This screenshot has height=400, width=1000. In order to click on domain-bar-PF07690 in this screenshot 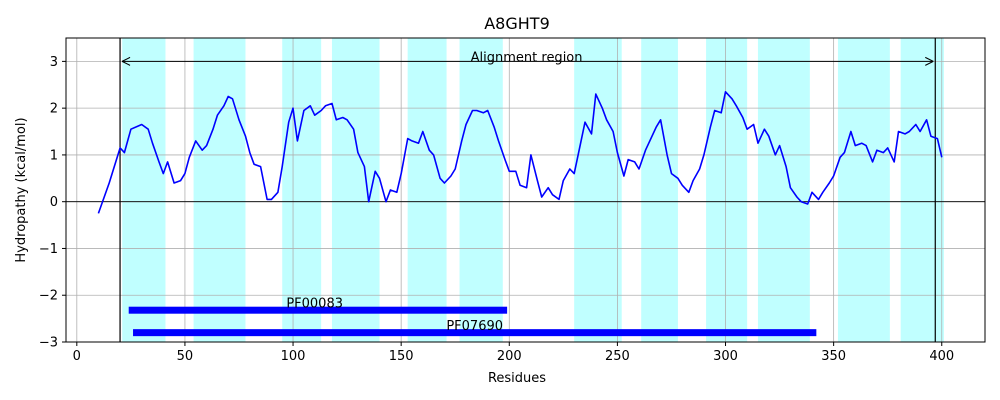, I will do `click(475, 333)`.